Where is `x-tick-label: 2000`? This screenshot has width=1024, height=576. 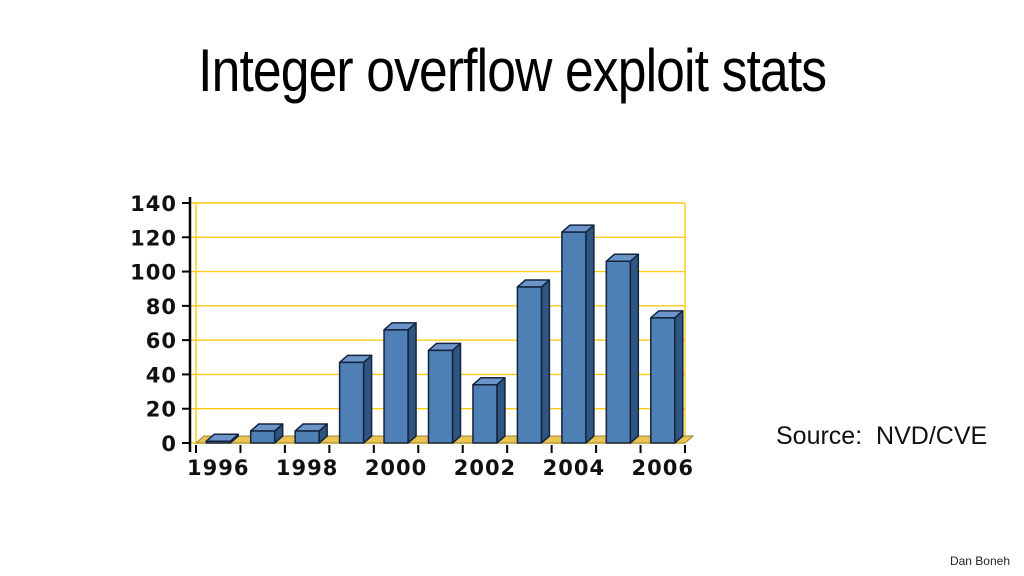 x-tick-label: 2000 is located at coordinates (396, 468).